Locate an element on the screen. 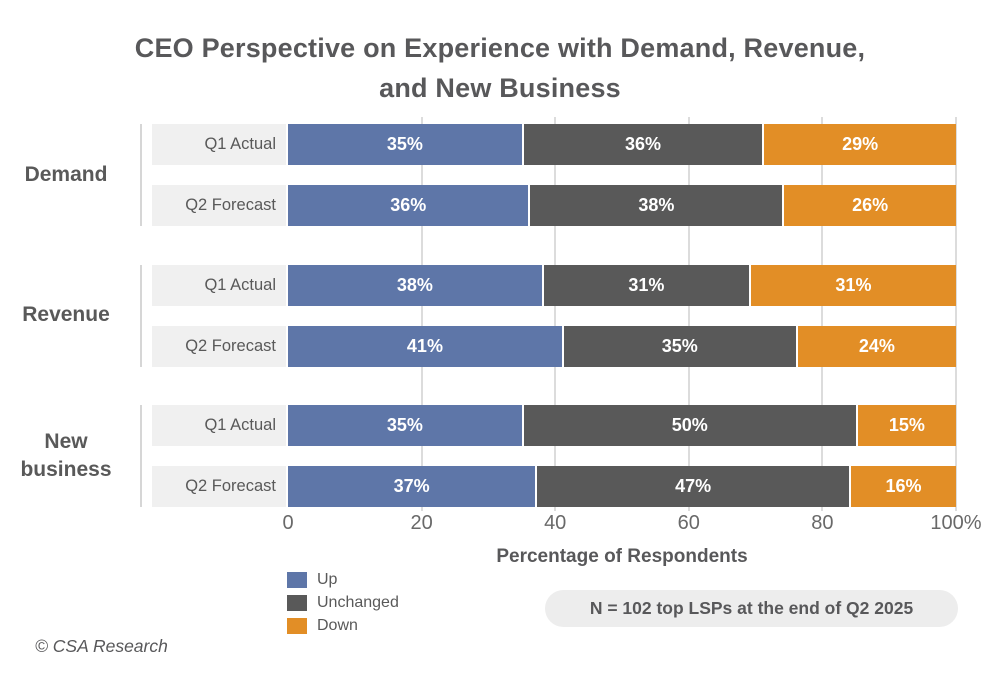 Image resolution: width=1000 pixels, height=679 pixels. legend-item-down: Down is located at coordinates (343, 625).